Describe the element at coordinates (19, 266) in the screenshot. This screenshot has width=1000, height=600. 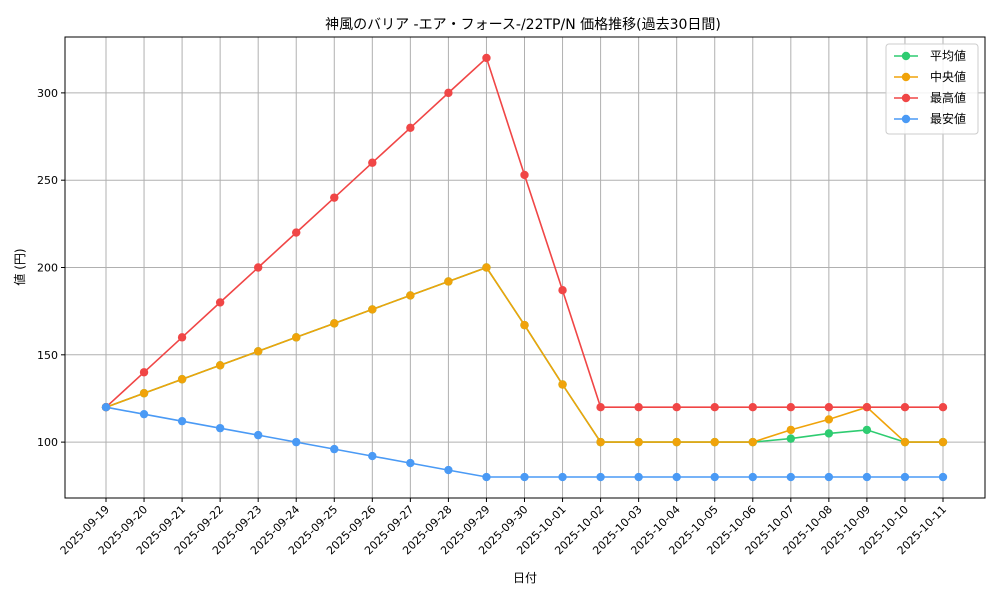
I see `y-axis-label: 値 (円)` at that location.